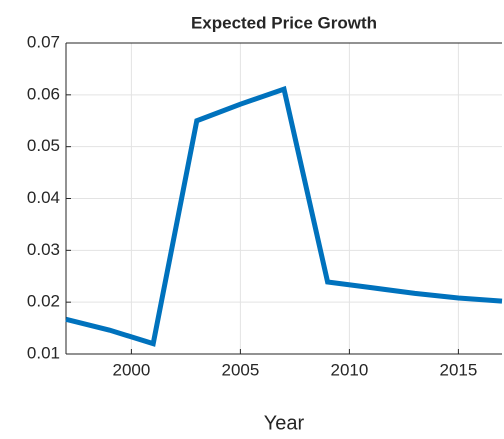 The height and width of the screenshot is (439, 504). Describe the element at coordinates (43, 145) in the screenshot. I see `y-tick-label: 0.05` at that location.